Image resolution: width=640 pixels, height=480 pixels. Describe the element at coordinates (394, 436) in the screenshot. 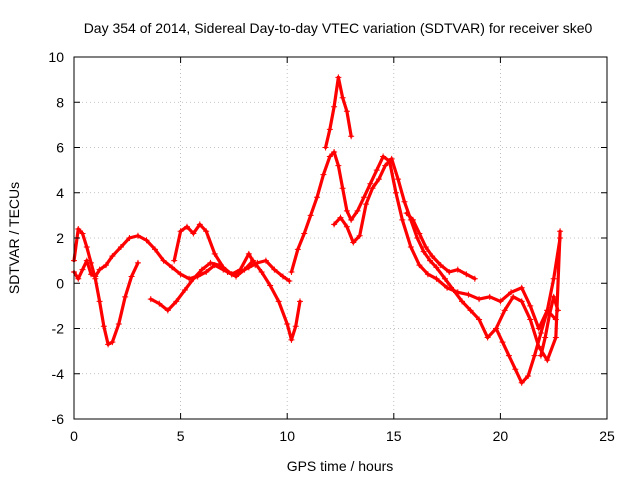

I see `x-tick-label: 15` at that location.